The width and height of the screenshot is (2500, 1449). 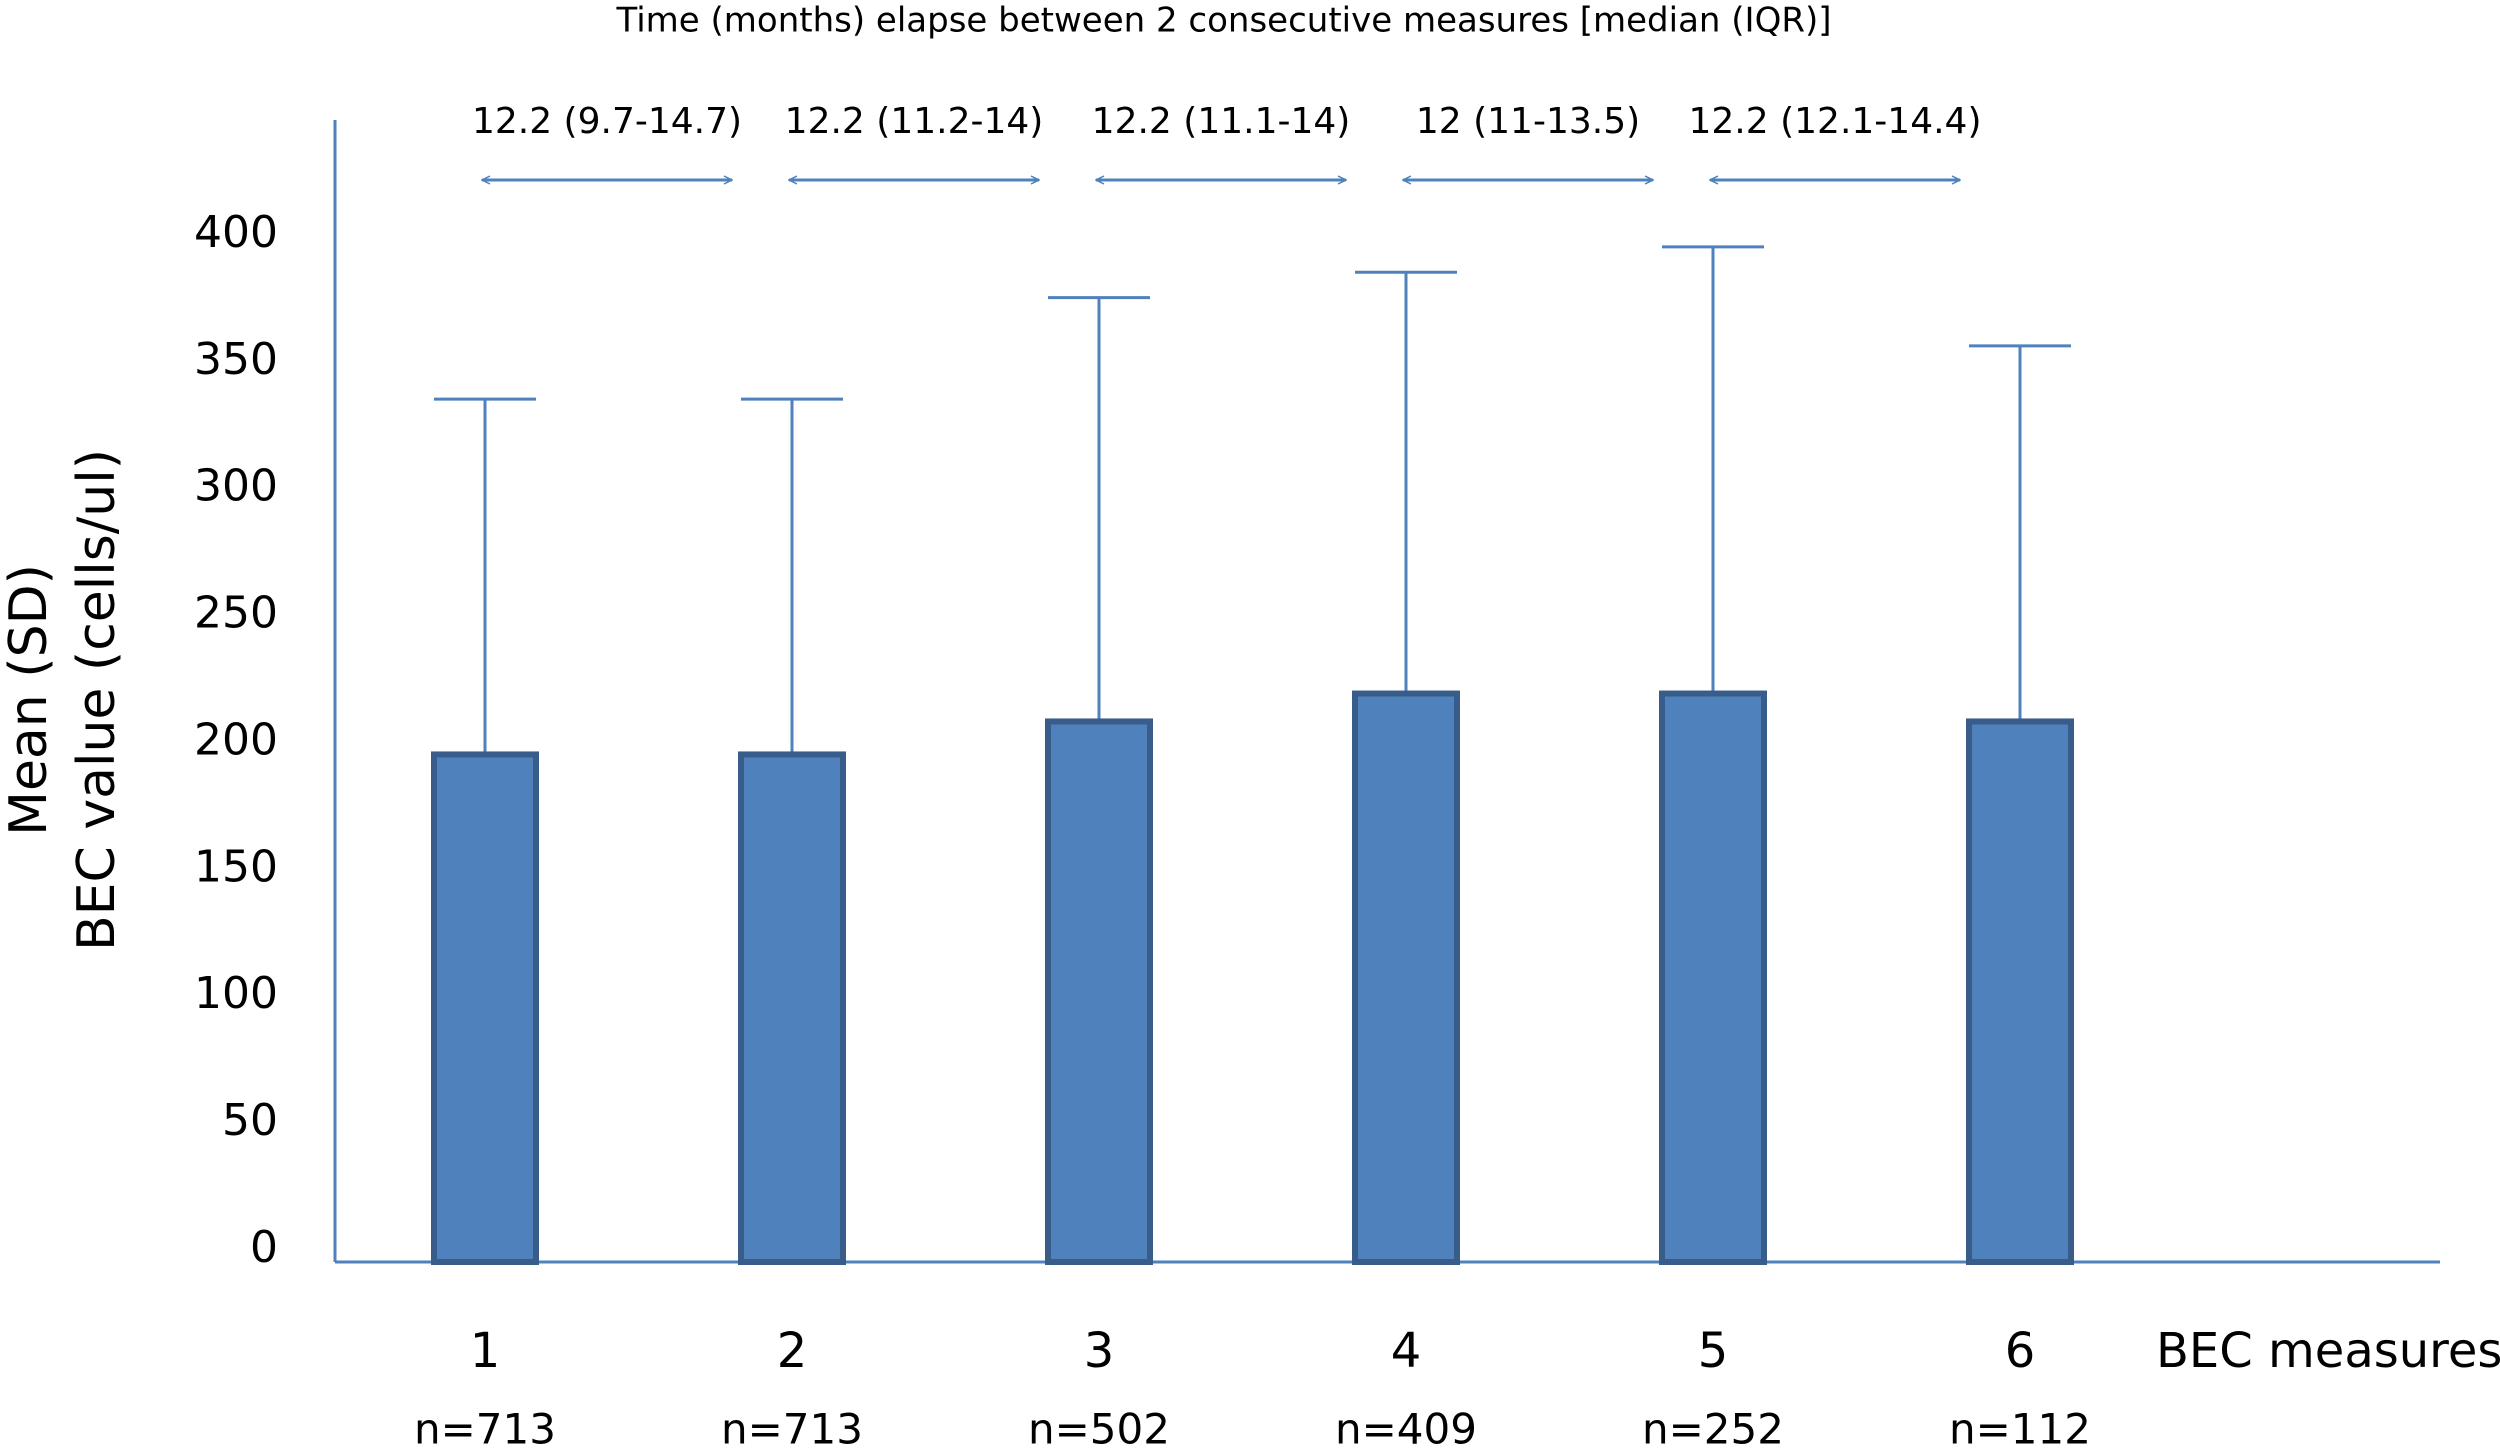 I want to click on n-label: n=409, so click(x=1406, y=1427).